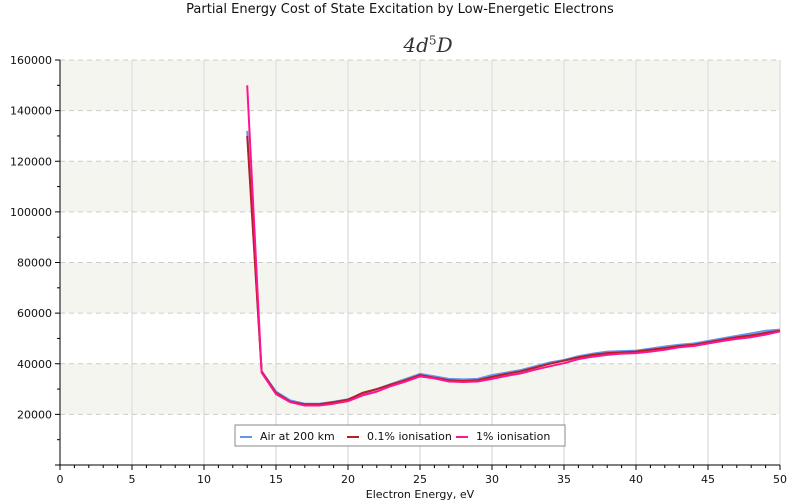  What do you see at coordinates (420, 479) in the screenshot?
I see `x-tick-label: 25` at bounding box center [420, 479].